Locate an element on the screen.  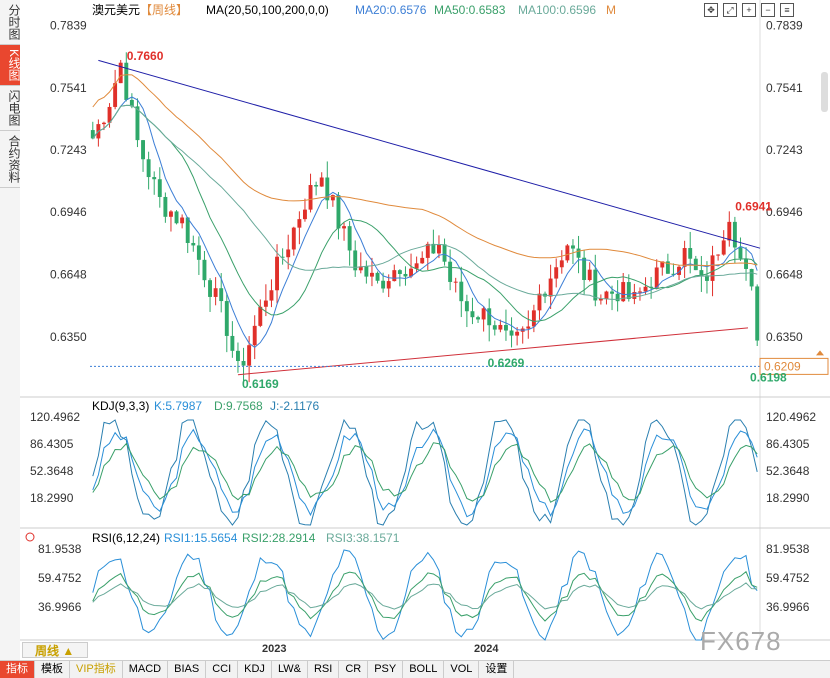
scrollbar is located at coordinates (824, 92).